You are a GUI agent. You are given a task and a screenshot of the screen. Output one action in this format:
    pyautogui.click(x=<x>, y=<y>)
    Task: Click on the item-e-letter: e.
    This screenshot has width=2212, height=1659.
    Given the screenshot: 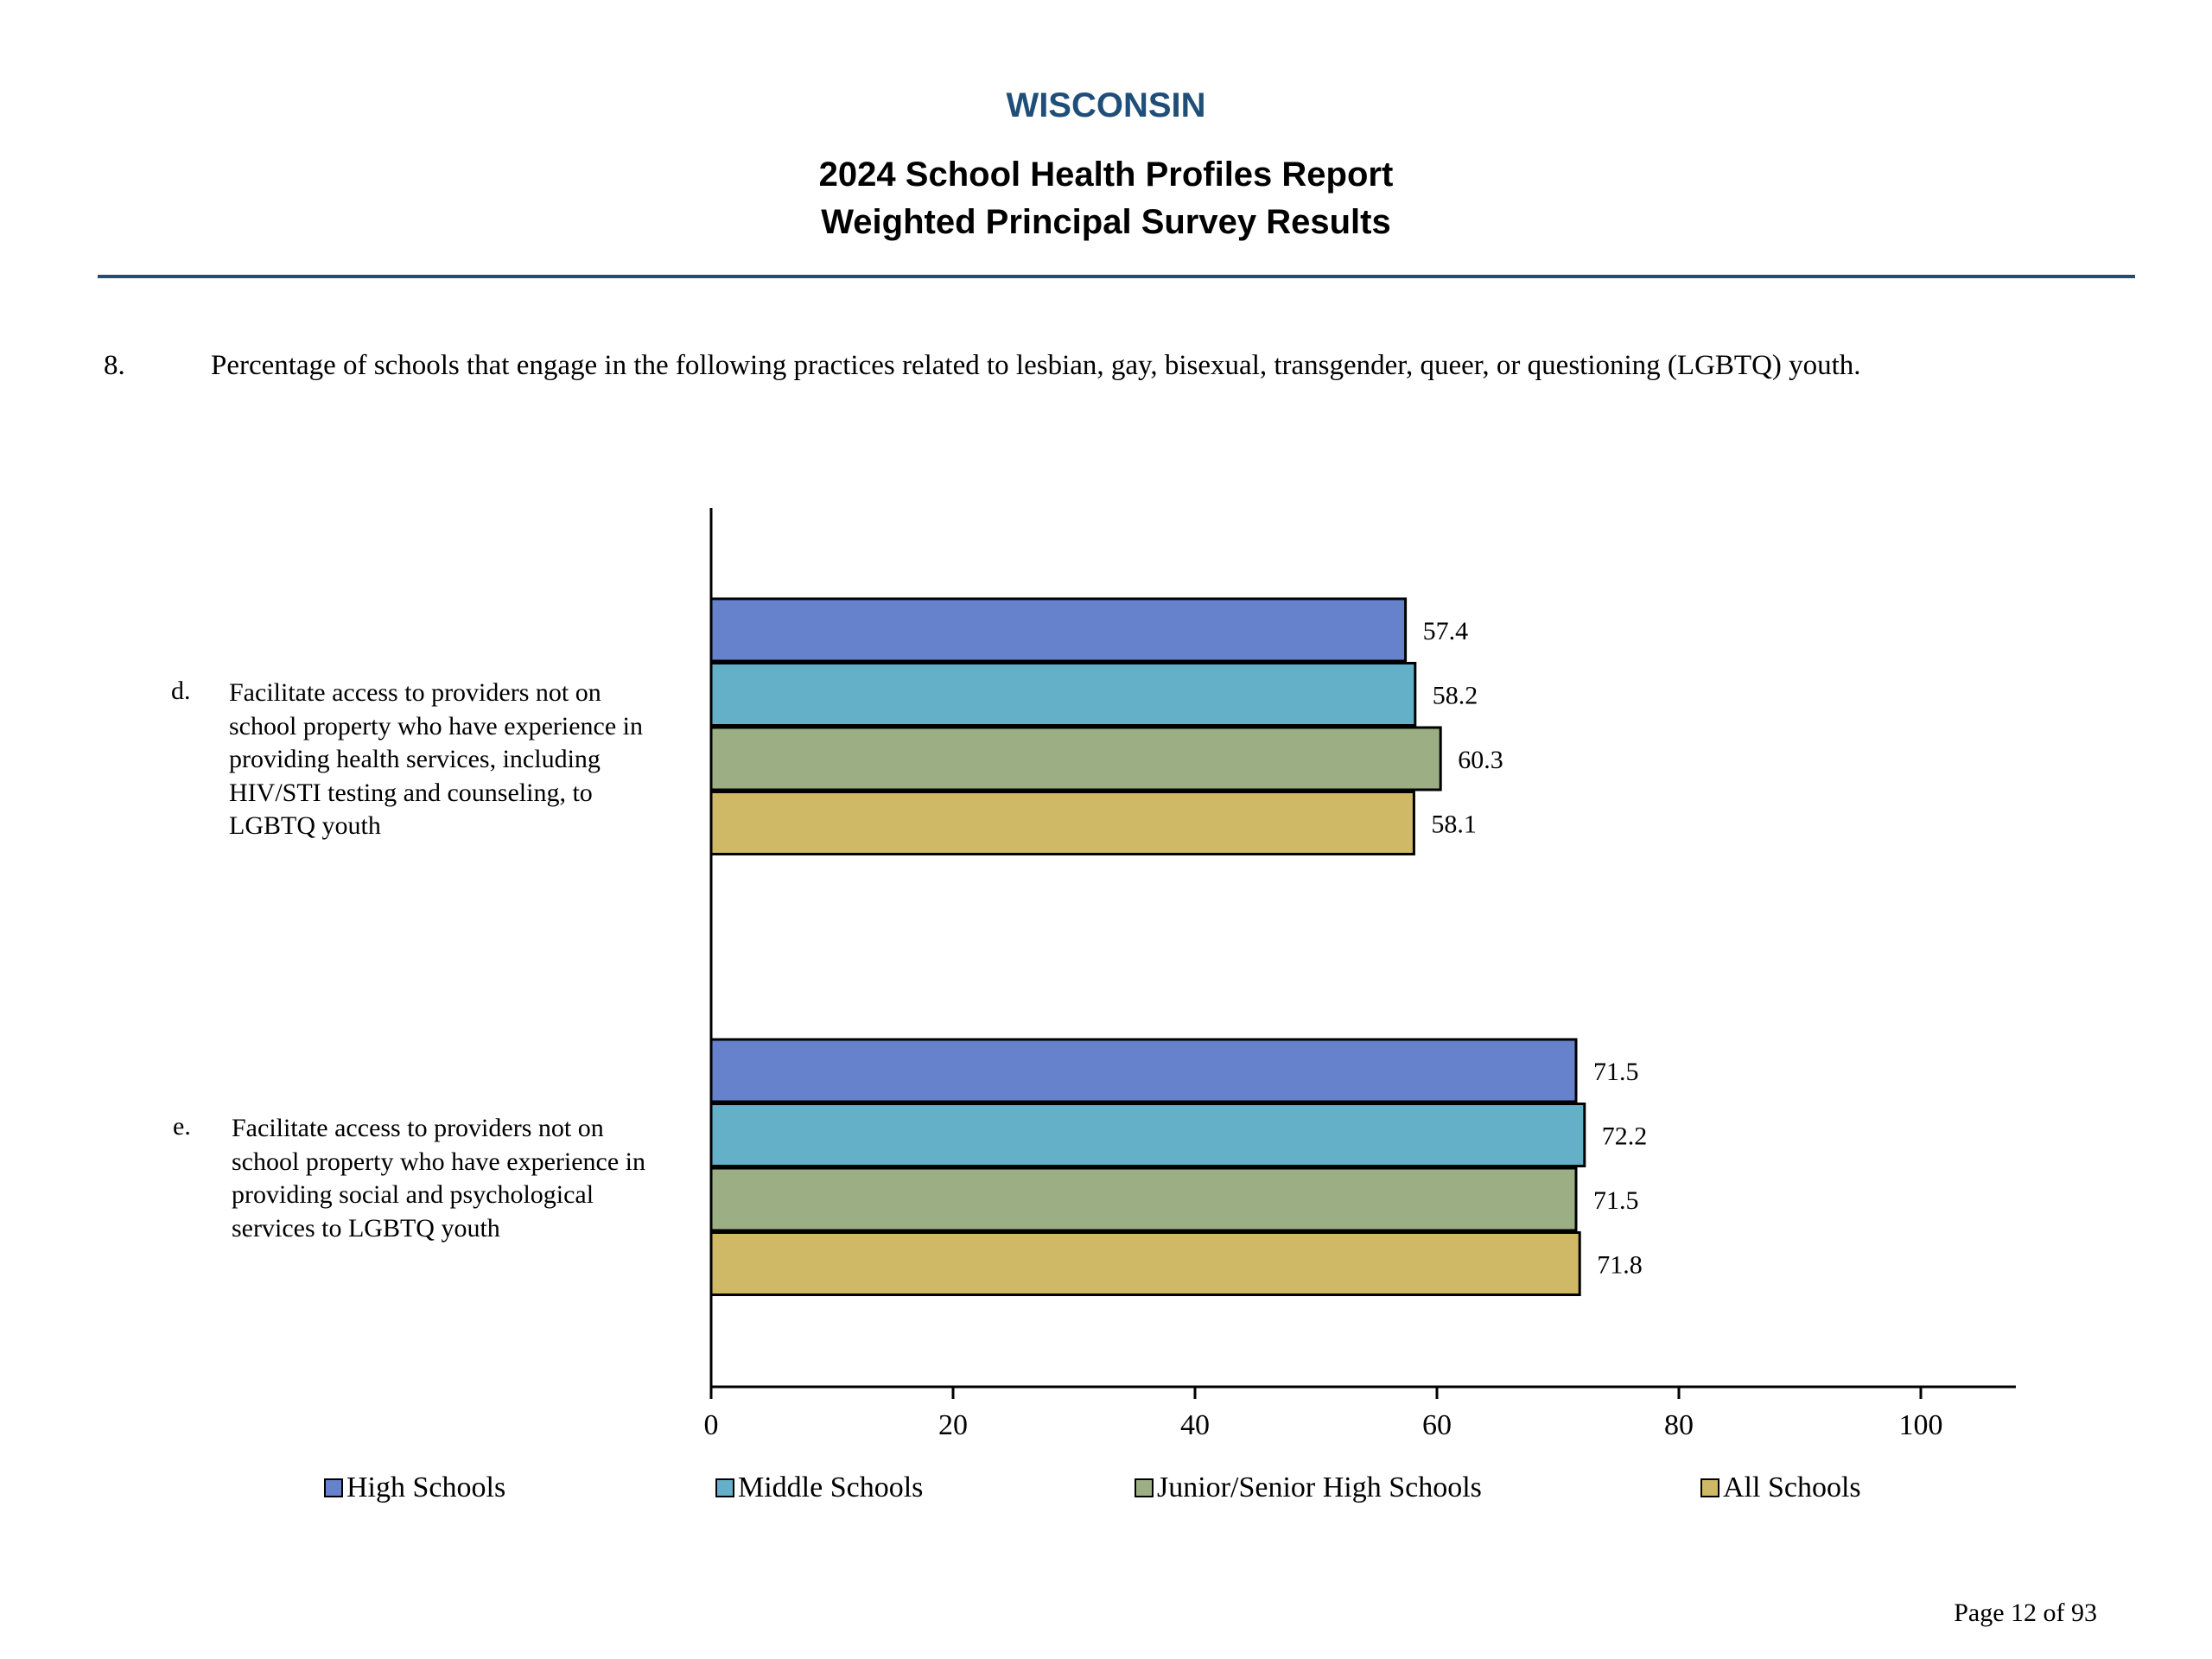 What is the action you would take?
    pyautogui.click(x=182, y=1126)
    